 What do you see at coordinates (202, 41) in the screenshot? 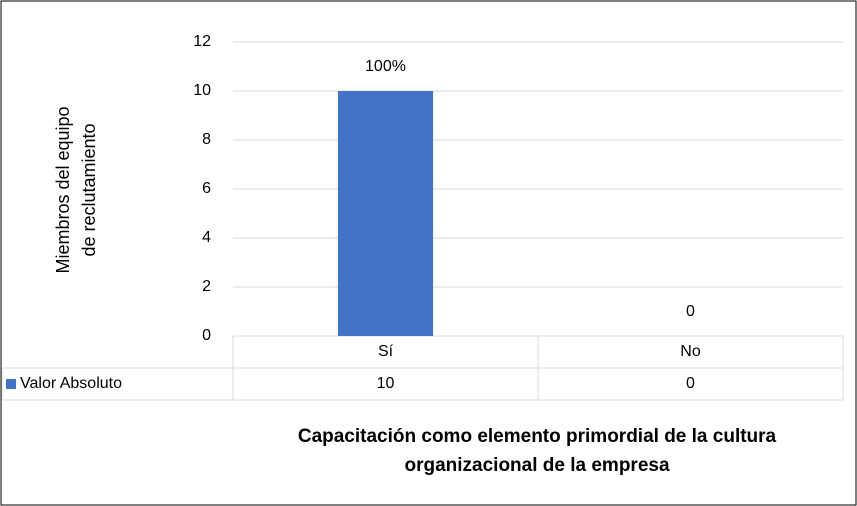
I see `y-tick-label: 12` at bounding box center [202, 41].